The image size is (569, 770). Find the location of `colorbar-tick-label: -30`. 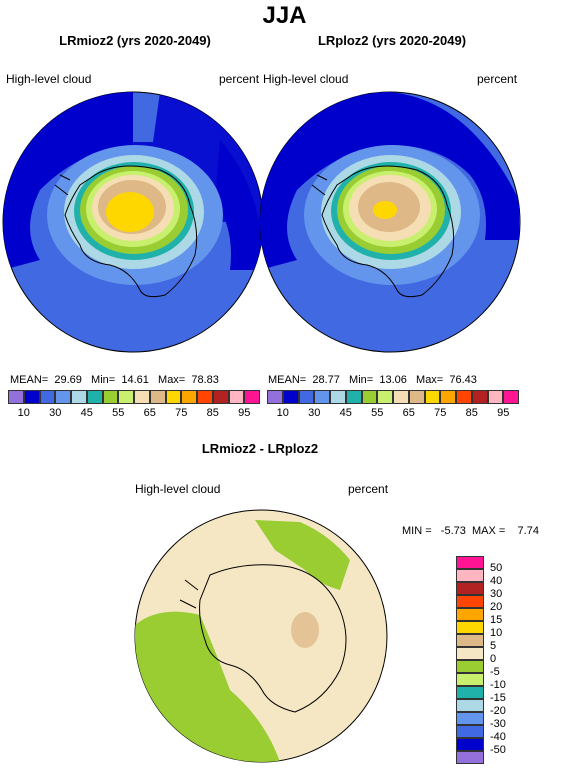

colorbar-tick-label: -30 is located at coordinates (498, 724).